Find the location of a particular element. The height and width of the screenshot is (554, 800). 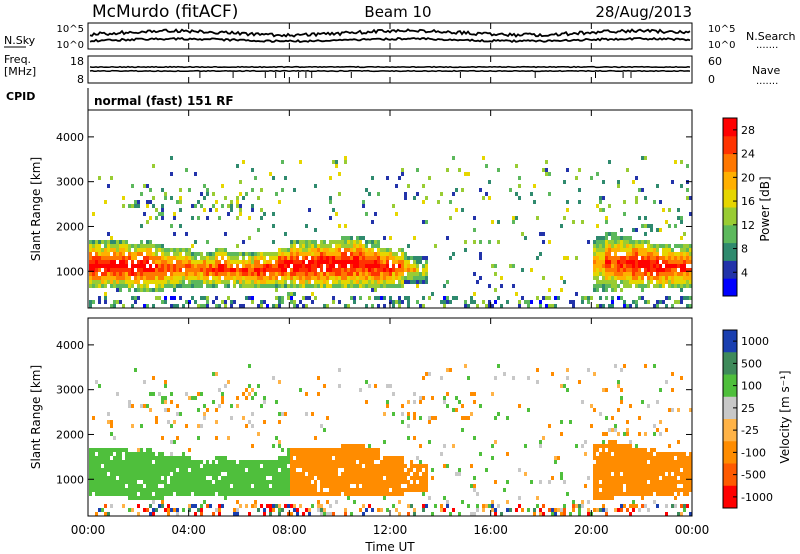

velocity-ylabel: Slant Range [km] is located at coordinates (36, 417).